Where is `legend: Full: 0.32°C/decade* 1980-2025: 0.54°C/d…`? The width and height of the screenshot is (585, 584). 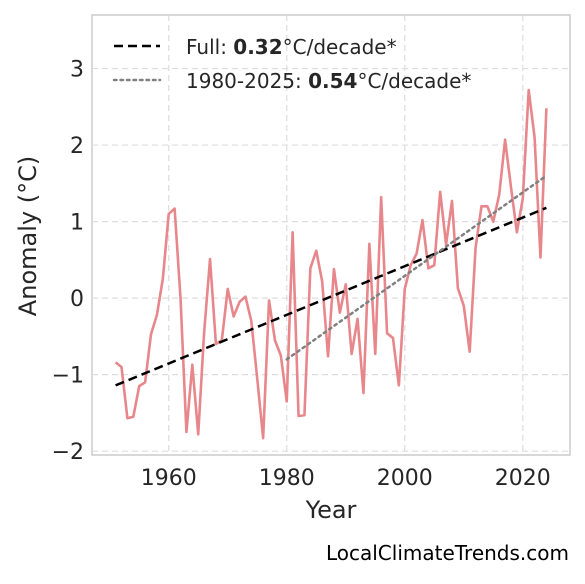
legend: Full: 0.32°C/decade* 1980-2025: 0.54°C/d… is located at coordinates (291, 64).